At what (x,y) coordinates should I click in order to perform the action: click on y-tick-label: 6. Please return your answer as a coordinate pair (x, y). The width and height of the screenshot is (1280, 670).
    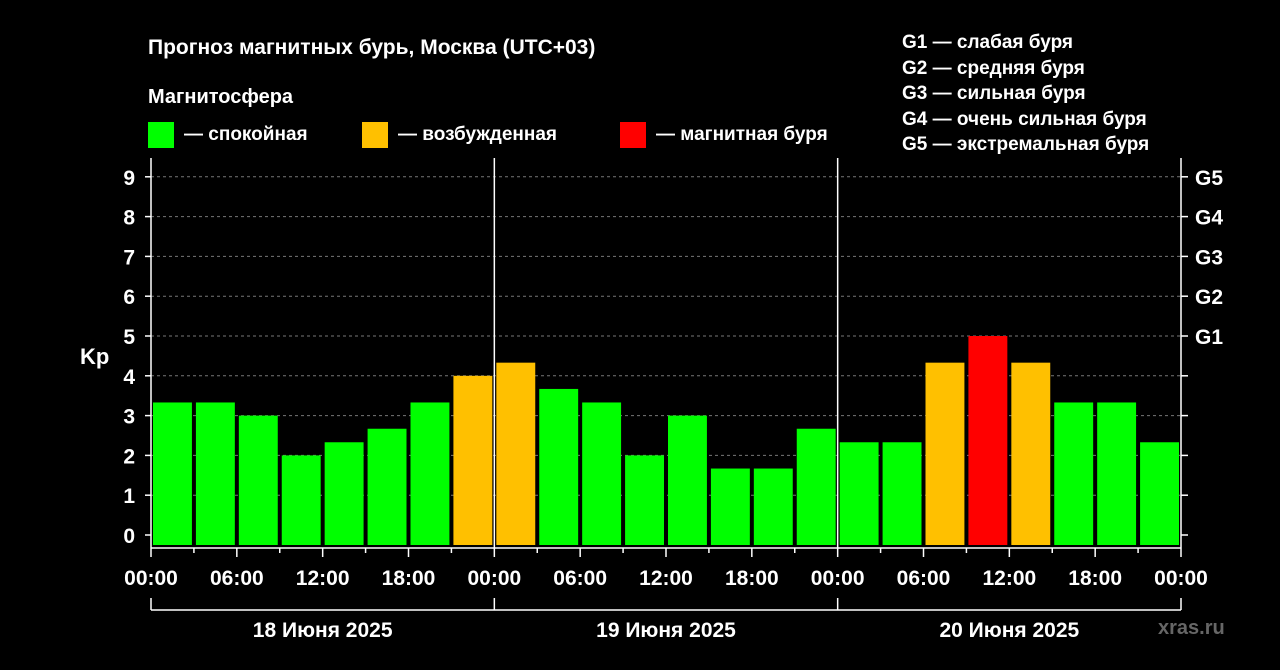
    Looking at the image, I should click on (129, 297).